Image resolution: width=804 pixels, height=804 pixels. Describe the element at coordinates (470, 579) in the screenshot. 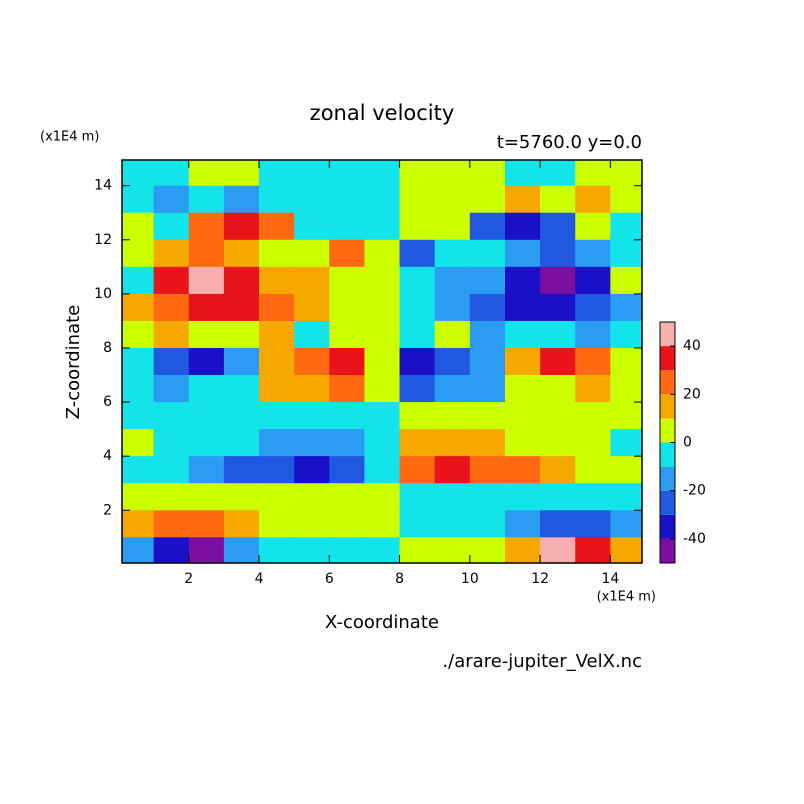

I see `x-tick-label: 10` at that location.